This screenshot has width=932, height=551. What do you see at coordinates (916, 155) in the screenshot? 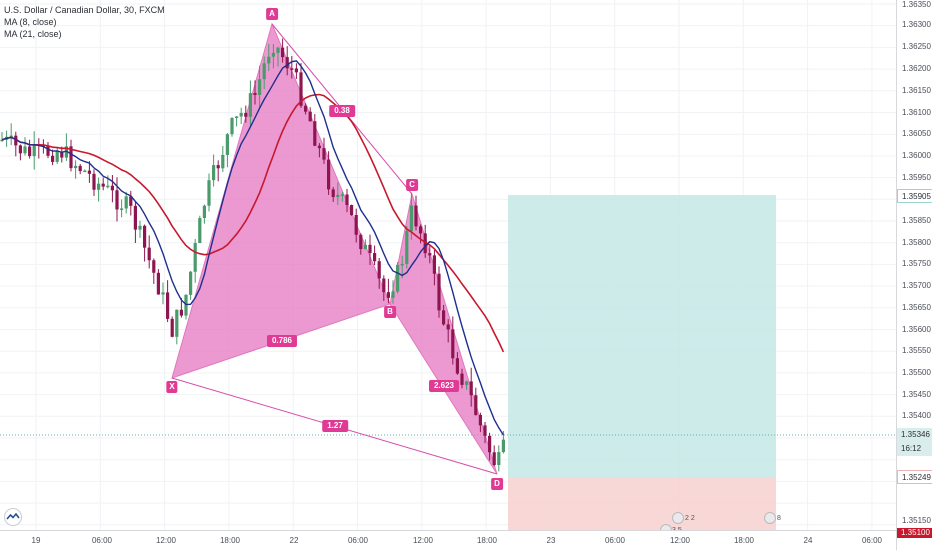
I see `price-tick: 1.36000` at bounding box center [916, 155].